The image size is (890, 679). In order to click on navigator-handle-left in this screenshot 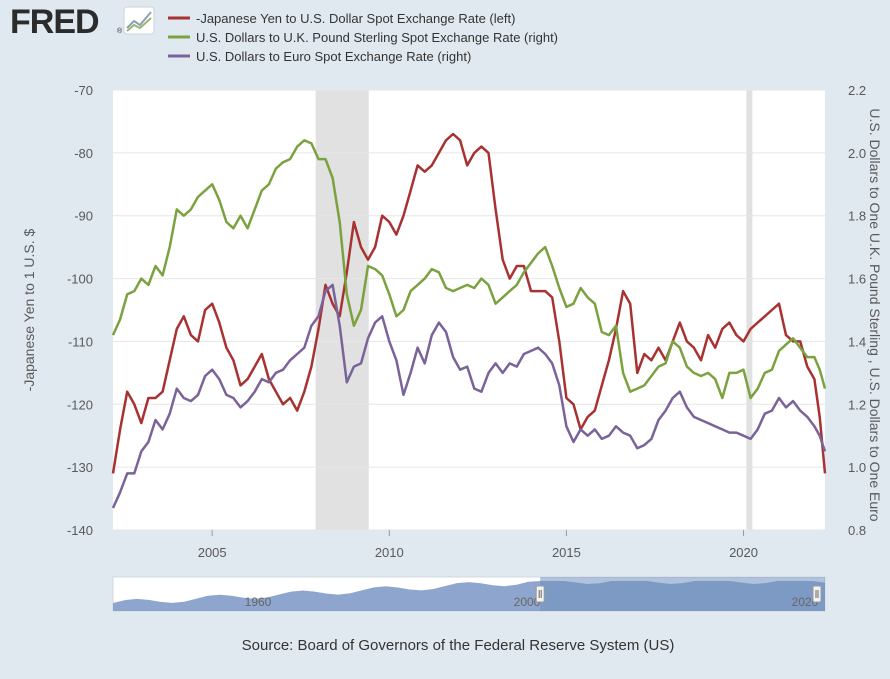, I will do `click(540, 594)`.